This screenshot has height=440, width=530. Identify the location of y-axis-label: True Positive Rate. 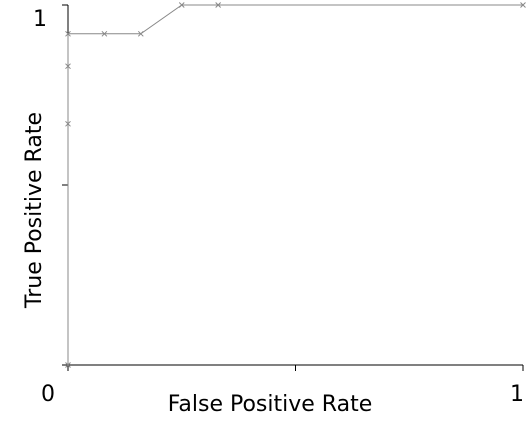
(34, 210).